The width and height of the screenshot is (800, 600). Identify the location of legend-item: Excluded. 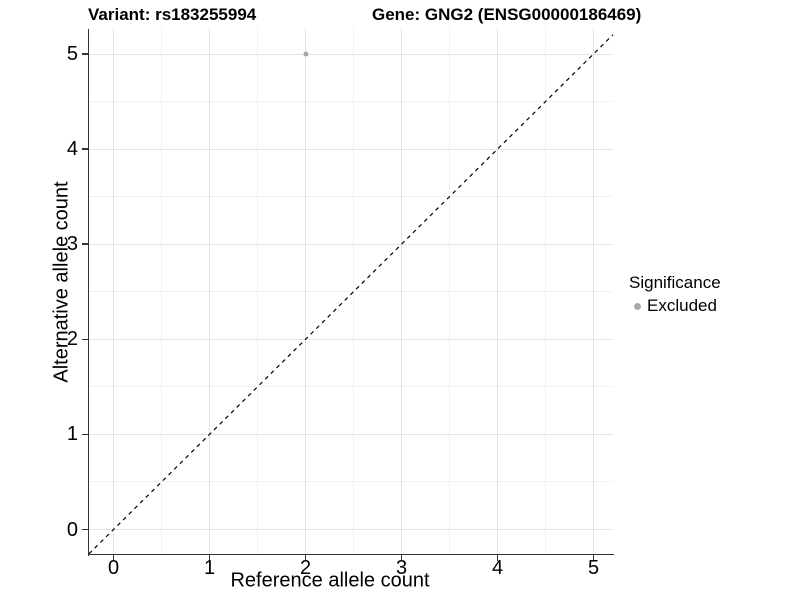
(675, 306).